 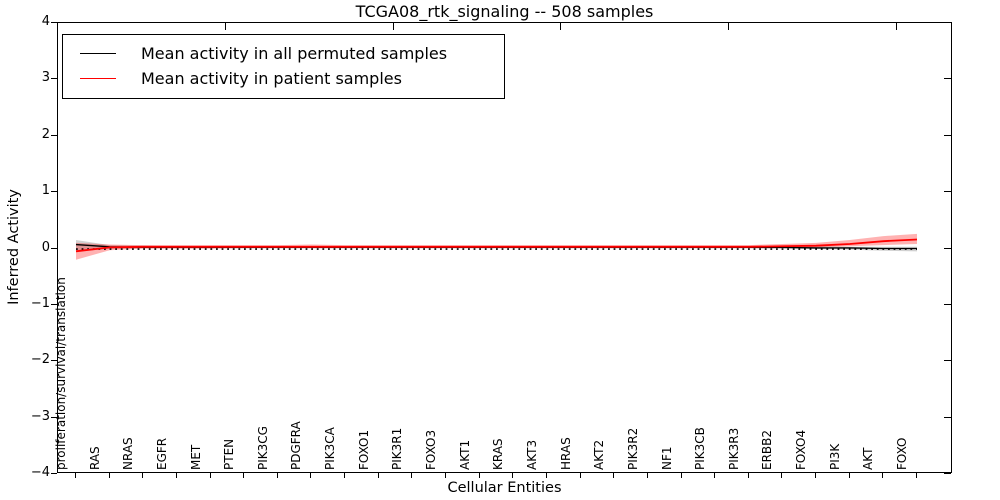 I want to click on x-tick-label: RAS, so click(x=94, y=458).